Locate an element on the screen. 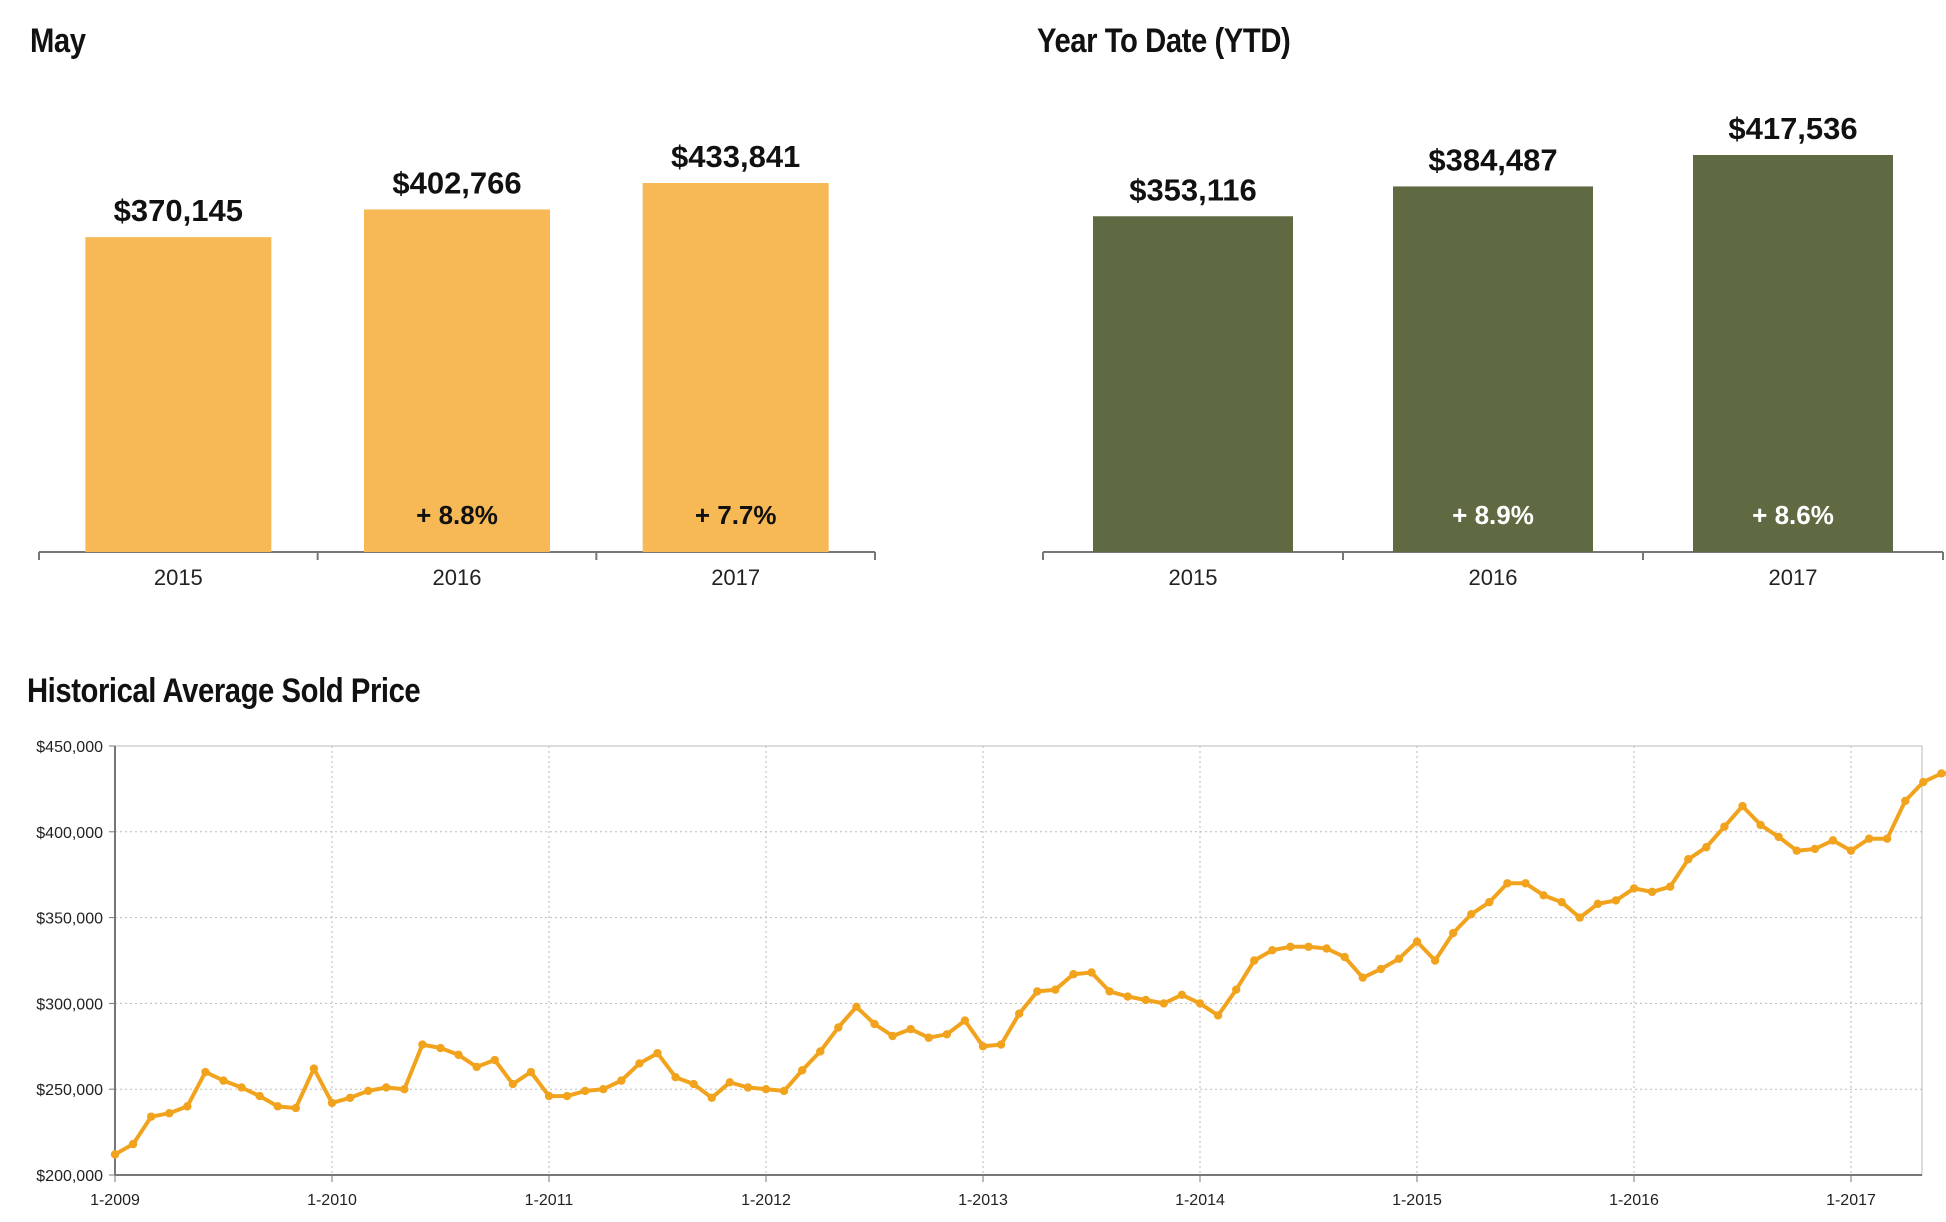 This screenshot has width=1946, height=1222. x-tick-label: 1-2010 is located at coordinates (332, 1200).